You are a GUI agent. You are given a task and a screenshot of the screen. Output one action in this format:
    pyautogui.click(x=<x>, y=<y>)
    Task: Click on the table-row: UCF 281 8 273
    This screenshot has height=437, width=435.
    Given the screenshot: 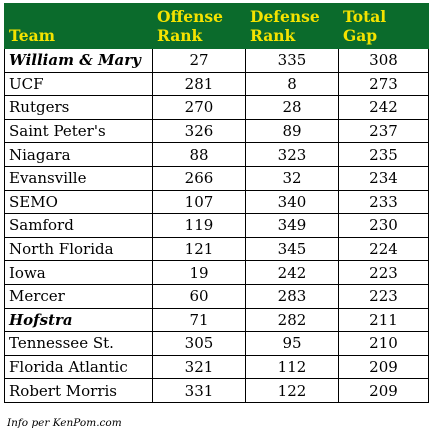 What is the action you would take?
    pyautogui.click(x=216, y=84)
    